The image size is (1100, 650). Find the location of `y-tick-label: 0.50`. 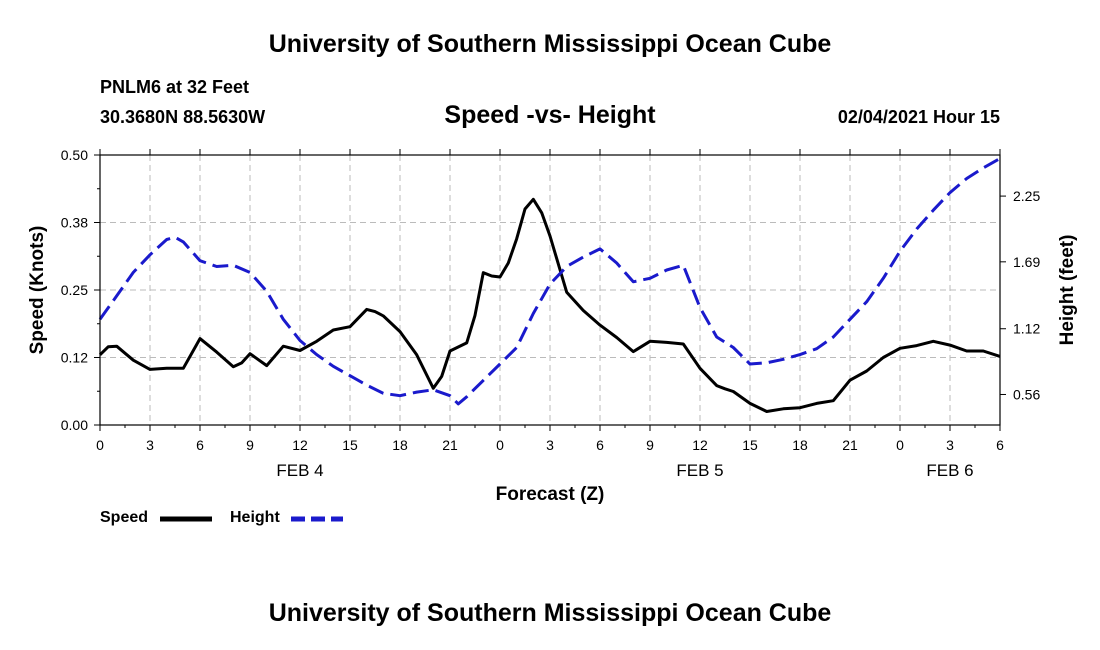

y-tick-label: 0.50 is located at coordinates (74, 155).